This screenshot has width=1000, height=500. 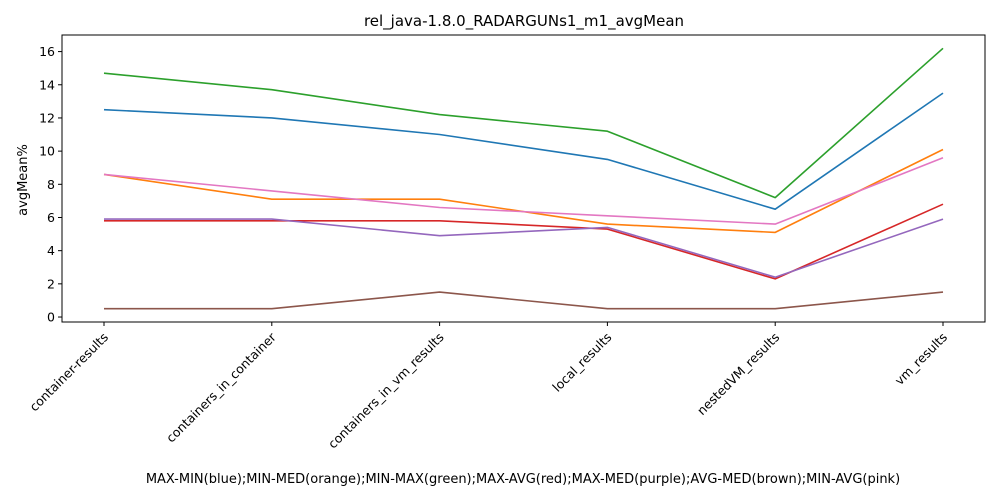 I want to click on y-tick-label: 2, so click(x=51, y=283).